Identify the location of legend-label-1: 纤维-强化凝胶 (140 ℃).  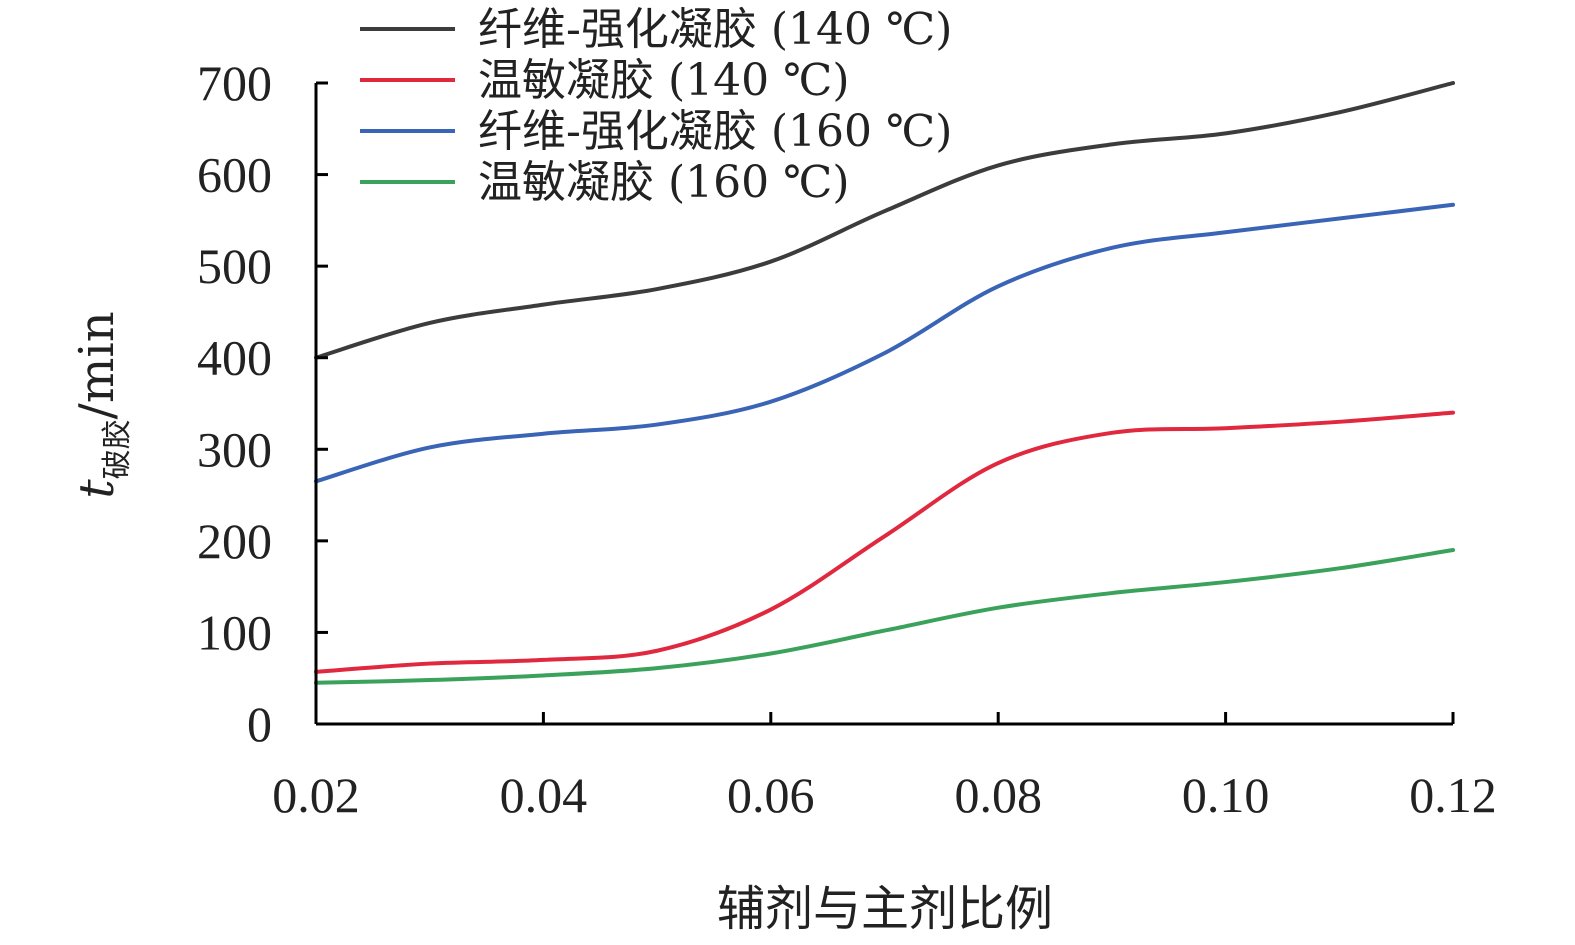
(715, 29).